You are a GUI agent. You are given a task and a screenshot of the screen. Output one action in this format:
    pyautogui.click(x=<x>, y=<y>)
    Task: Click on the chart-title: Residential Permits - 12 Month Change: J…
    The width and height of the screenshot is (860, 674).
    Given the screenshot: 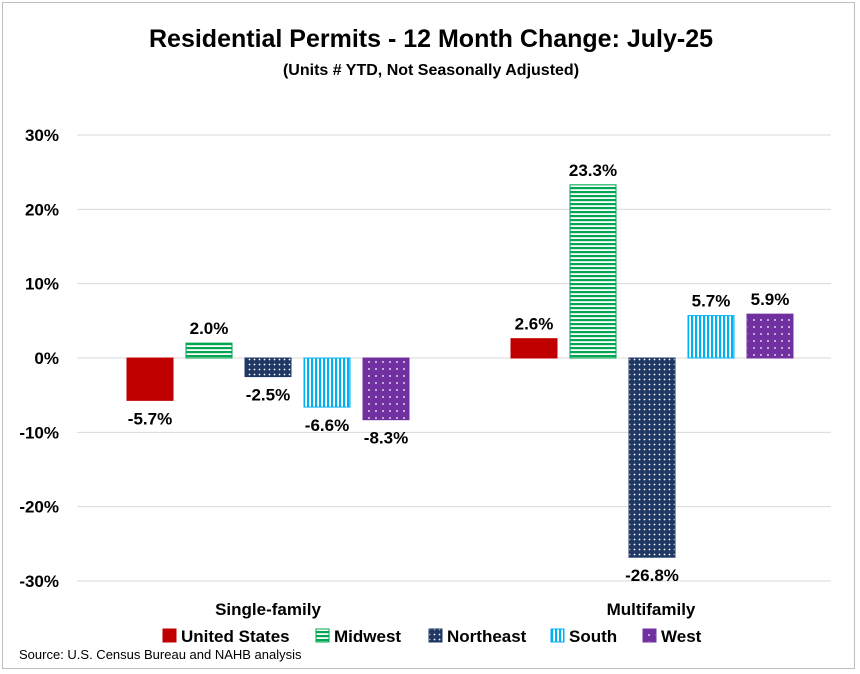 What is the action you would take?
    pyautogui.click(x=431, y=39)
    